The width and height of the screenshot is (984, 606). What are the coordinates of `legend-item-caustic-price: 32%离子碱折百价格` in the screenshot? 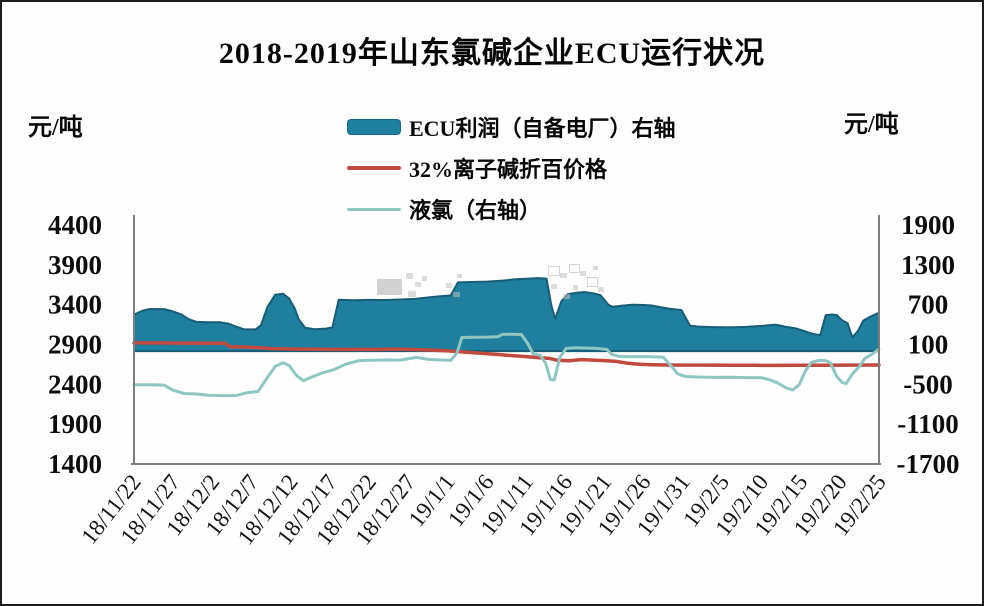 It's located at (511, 168).